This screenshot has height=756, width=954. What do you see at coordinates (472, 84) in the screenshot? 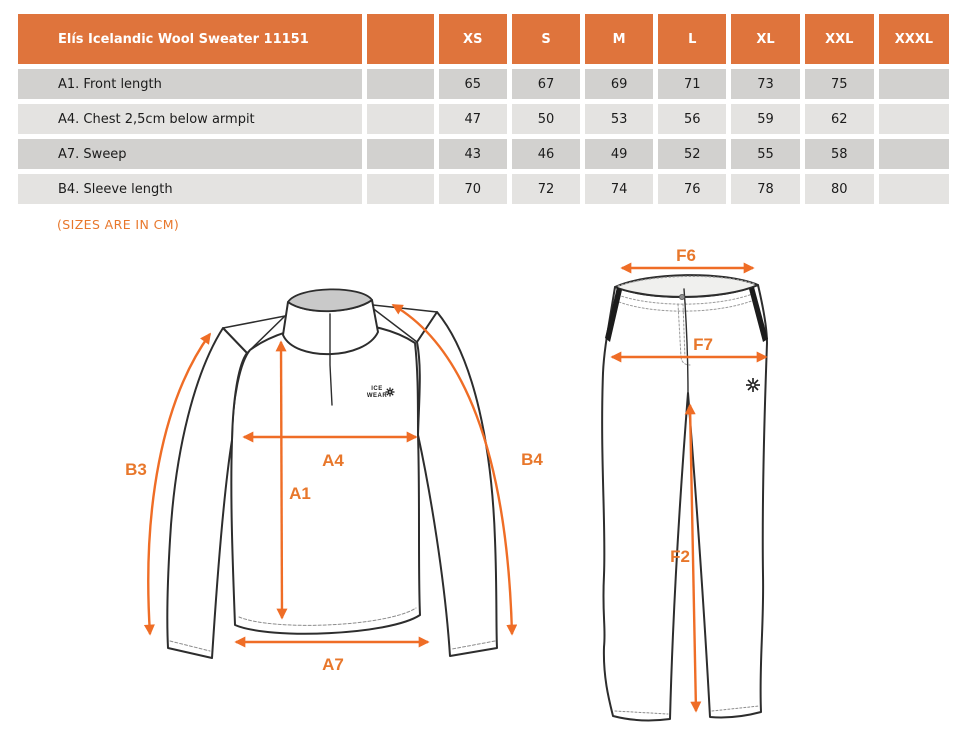
I see `size-value-cell: 65` at bounding box center [472, 84].